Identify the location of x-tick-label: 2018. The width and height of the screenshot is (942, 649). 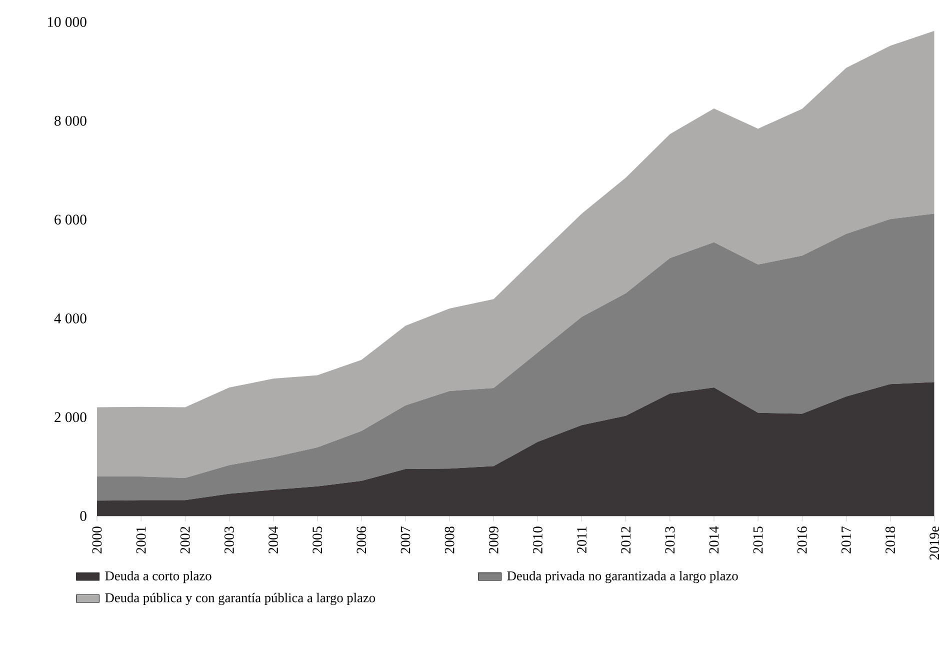
(890, 540).